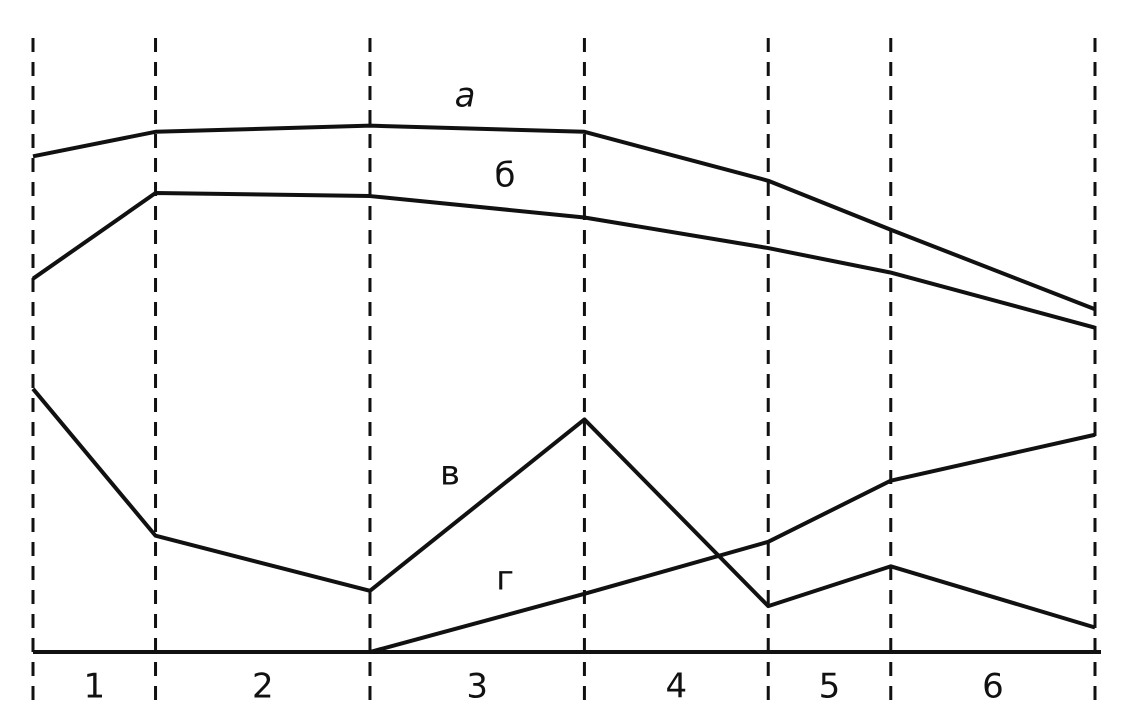 This screenshot has height=716, width=1136. I want to click on period-label: 4, so click(677, 687).